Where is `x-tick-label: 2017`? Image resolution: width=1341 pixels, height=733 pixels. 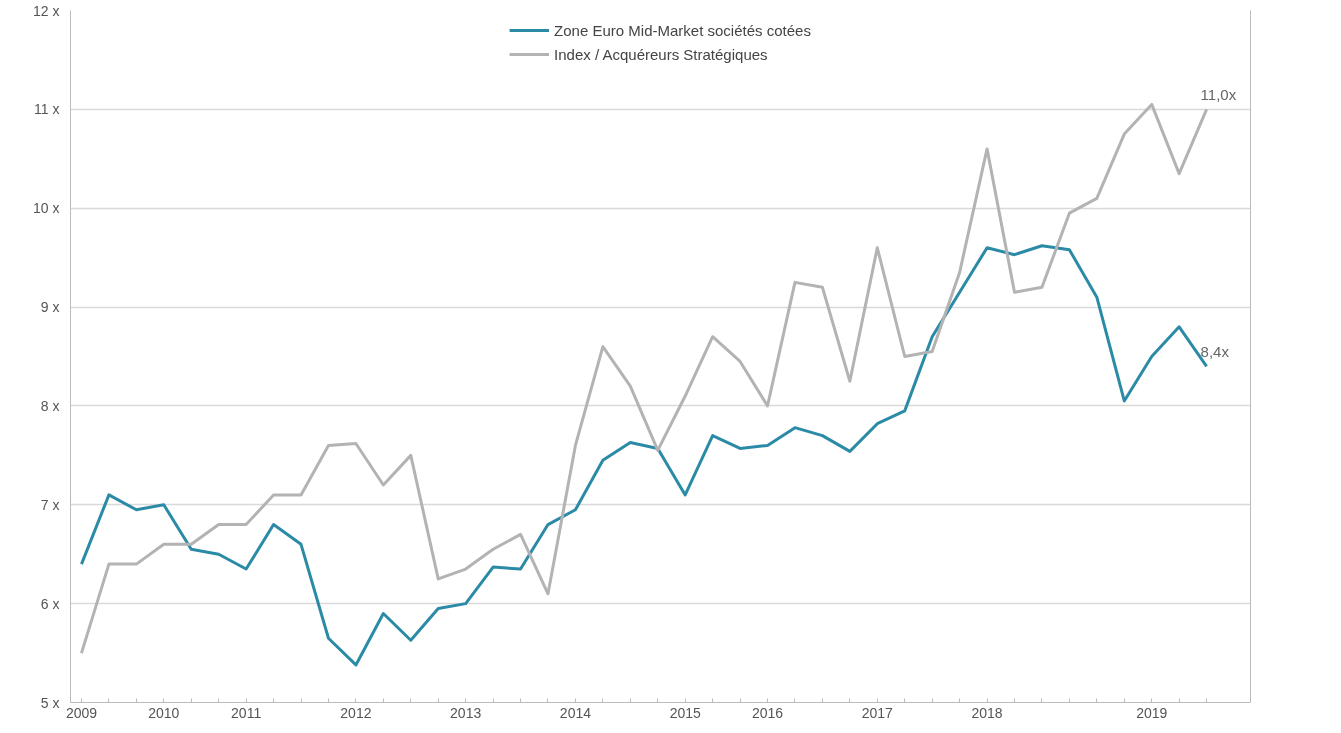 x-tick-label: 2017 is located at coordinates (877, 712).